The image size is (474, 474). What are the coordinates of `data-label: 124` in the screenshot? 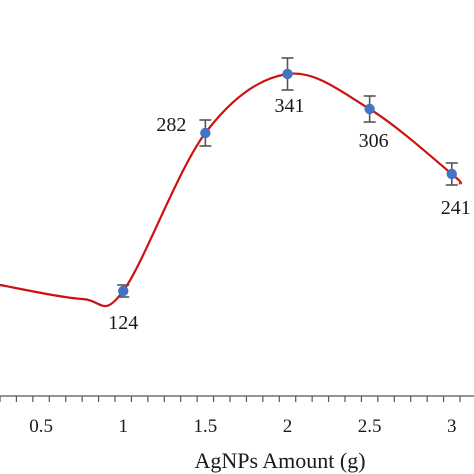 It's located at (123, 323).